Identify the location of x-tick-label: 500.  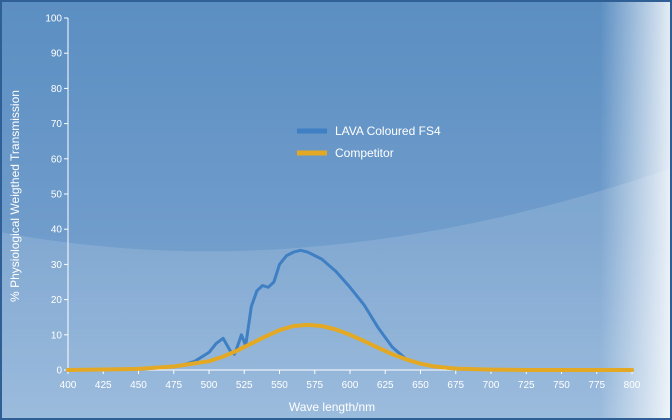
(209, 385).